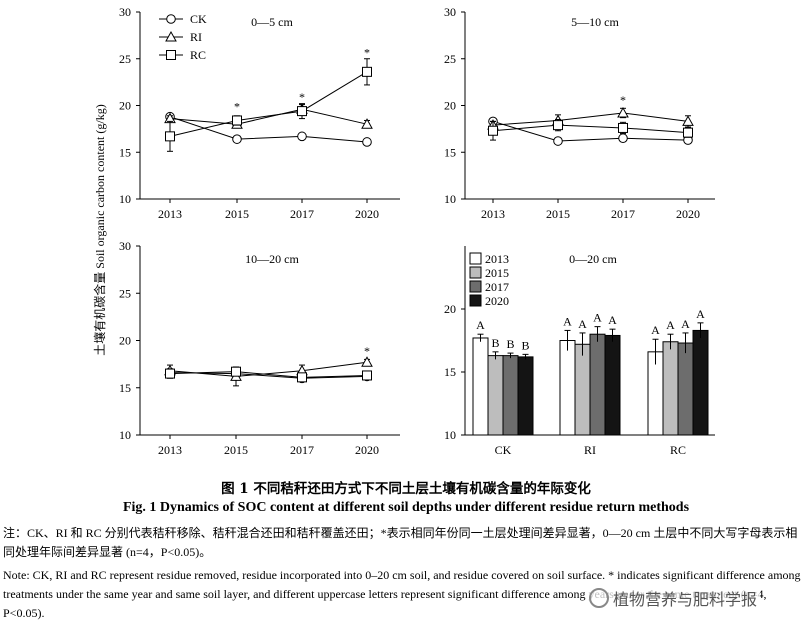 Image resolution: width=812 pixels, height=630 pixels. Describe the element at coordinates (272, 22) in the screenshot. I see `panel-1-title: 0—5 cm` at that location.